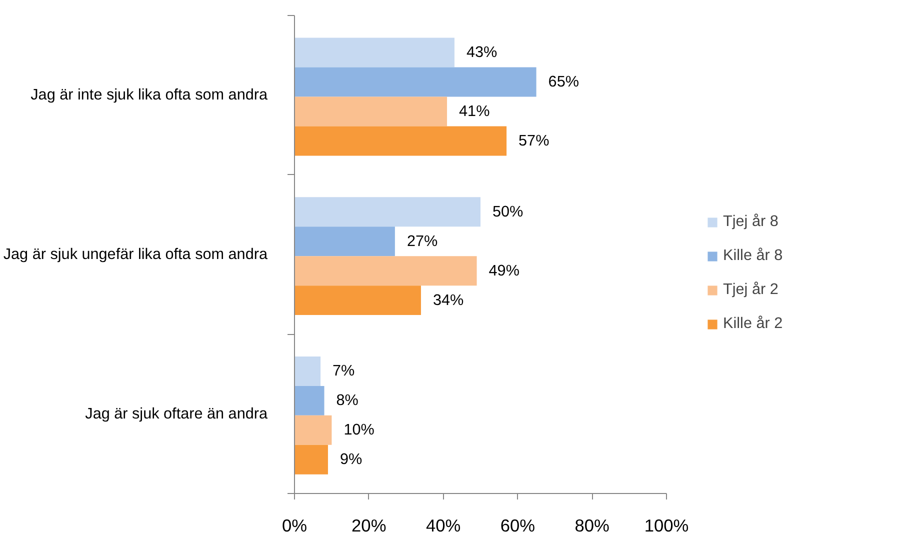 The height and width of the screenshot is (541, 906). Describe the element at coordinates (369, 526) in the screenshot. I see `x-tick-label: 20%` at that location.